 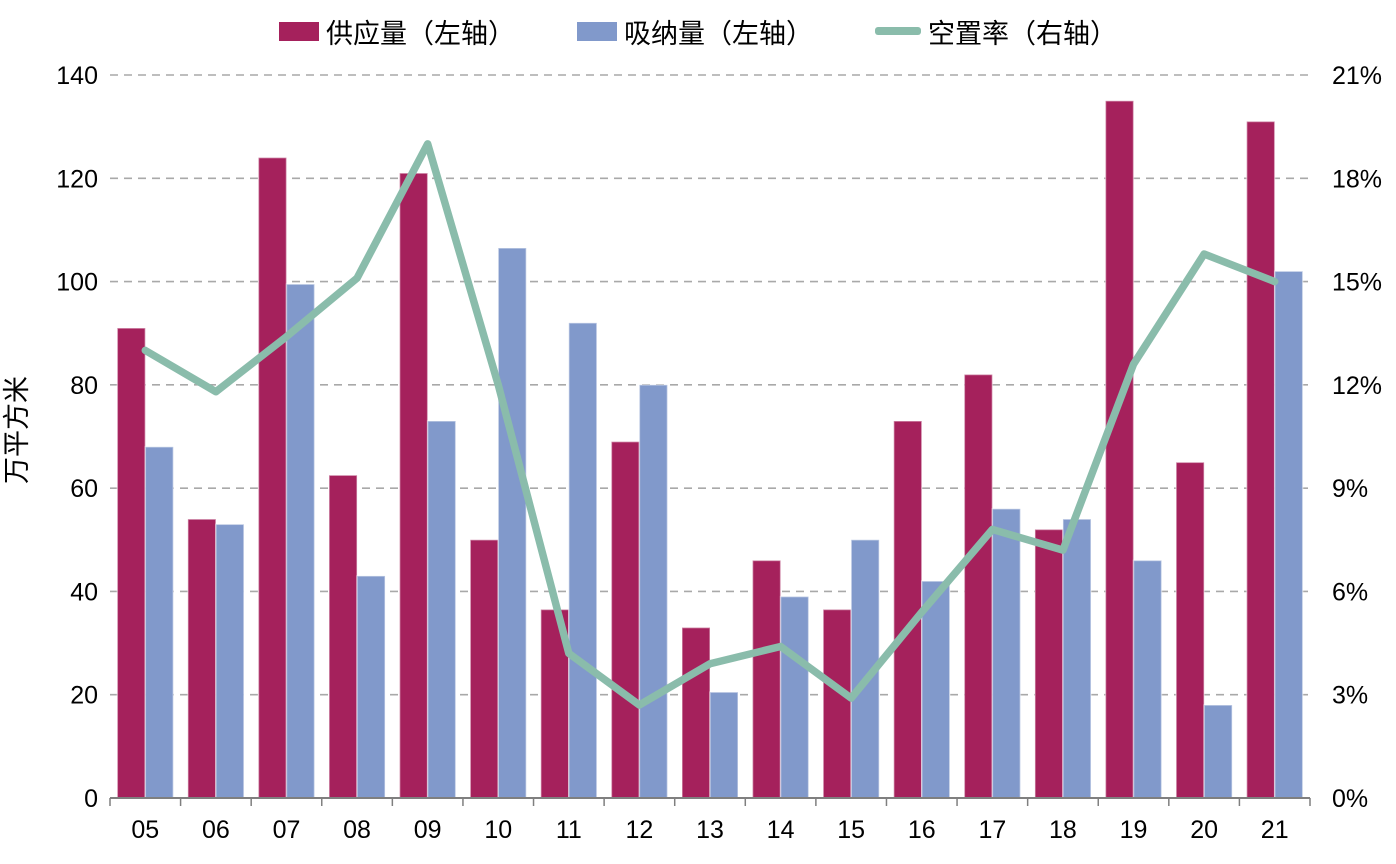 What do you see at coordinates (569, 830) in the screenshot?
I see `x-axis-label-11: 11` at bounding box center [569, 830].